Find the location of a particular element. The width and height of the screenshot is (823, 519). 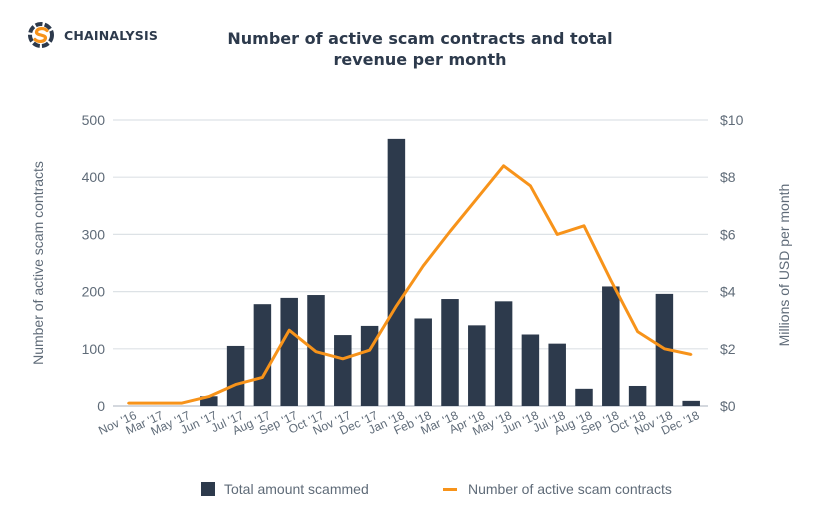

y-axis-left-label: Number of active scam contracts is located at coordinates (38, 263).